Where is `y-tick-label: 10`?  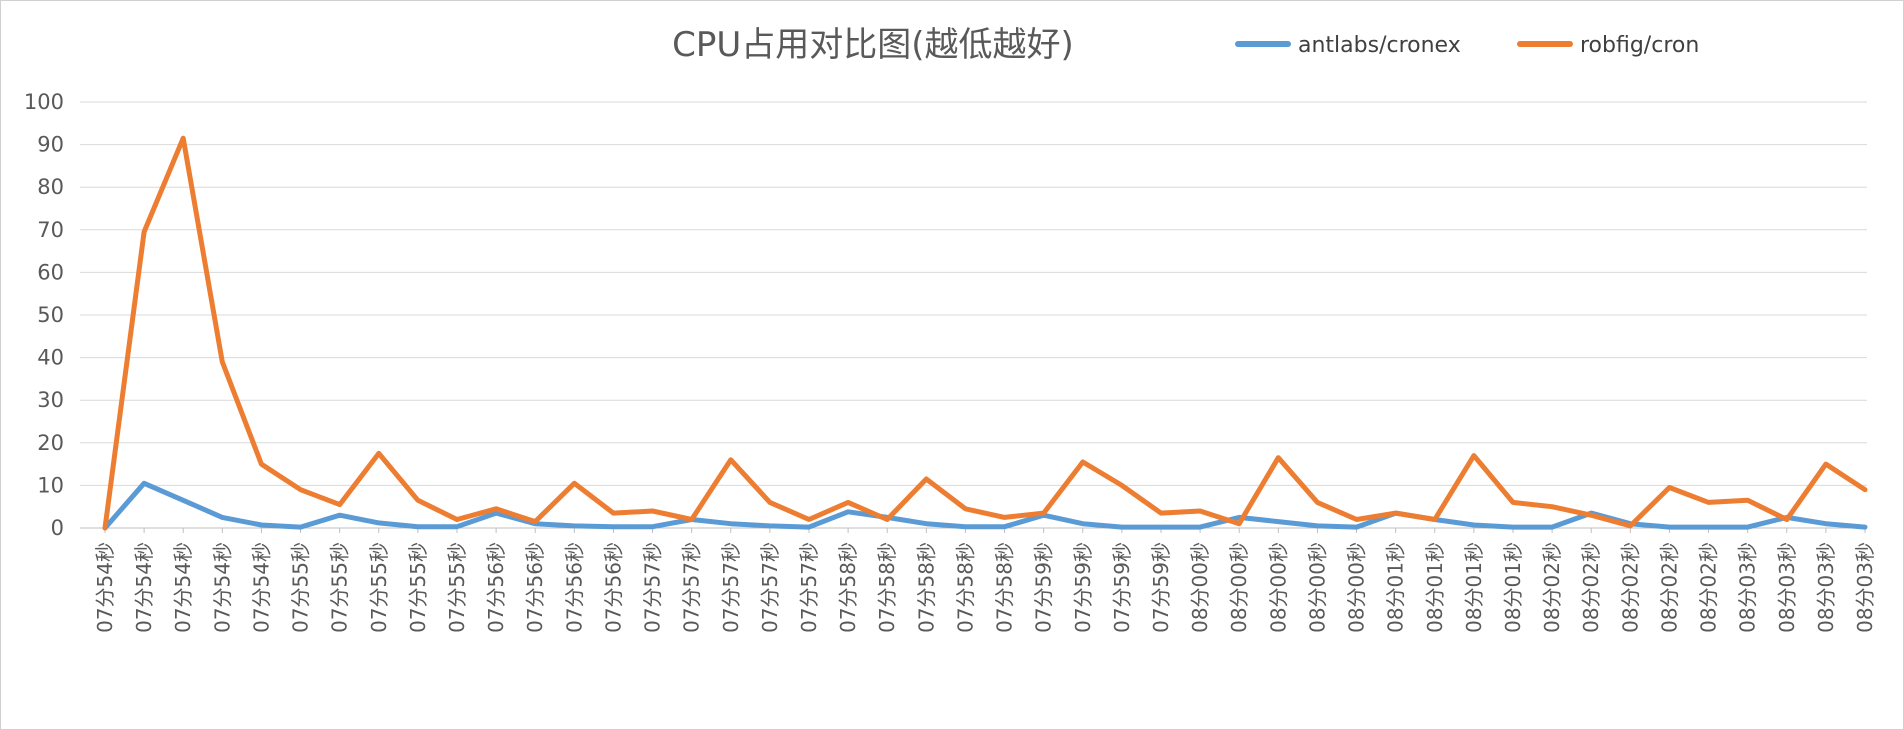
y-tick-label: 10 is located at coordinates (50, 485).